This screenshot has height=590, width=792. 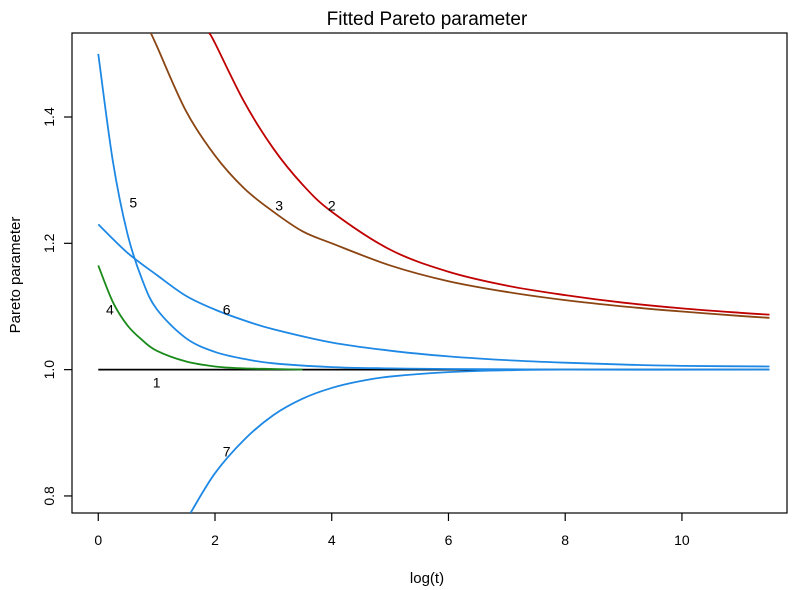 What do you see at coordinates (49, 496) in the screenshot?
I see `y-tick-label: 0.8` at bounding box center [49, 496].